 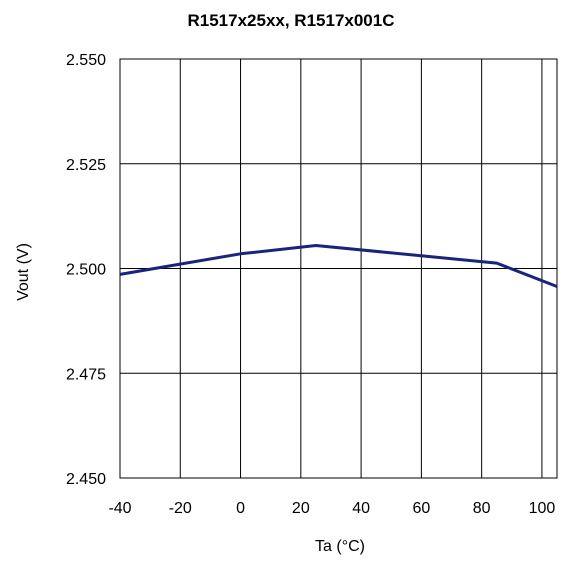 I want to click on y-tick-label: 2.500, so click(x=86, y=270).